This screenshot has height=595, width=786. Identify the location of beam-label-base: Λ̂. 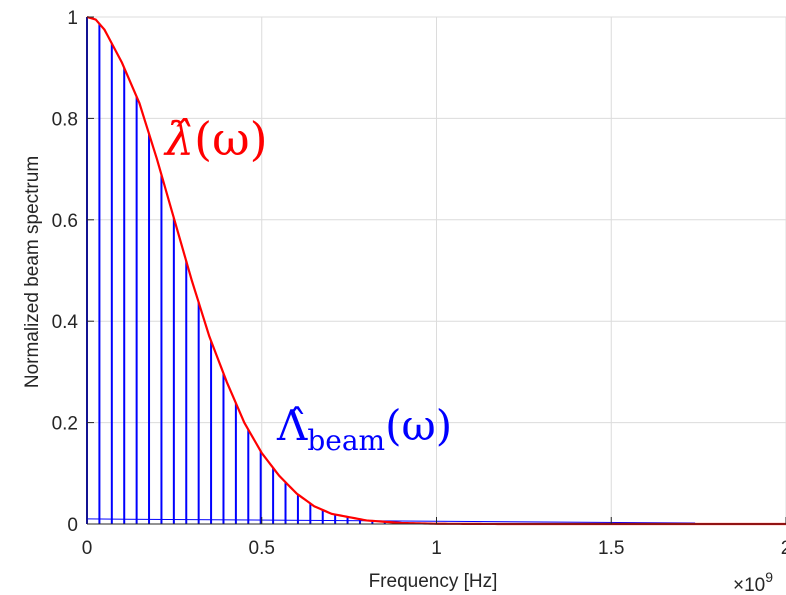
(292, 425).